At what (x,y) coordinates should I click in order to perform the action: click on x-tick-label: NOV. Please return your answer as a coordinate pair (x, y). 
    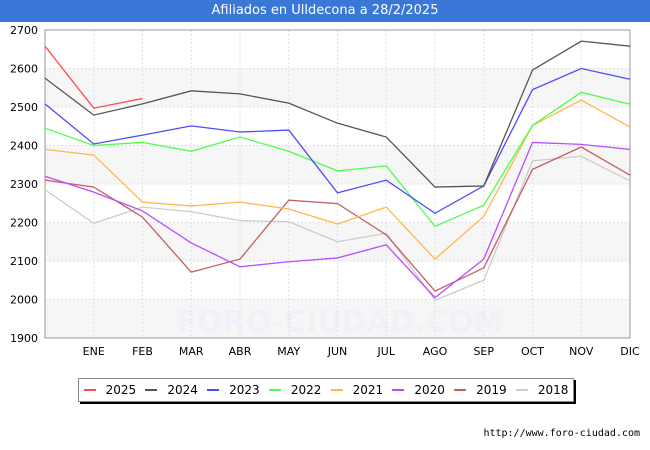
    Looking at the image, I should click on (581, 351).